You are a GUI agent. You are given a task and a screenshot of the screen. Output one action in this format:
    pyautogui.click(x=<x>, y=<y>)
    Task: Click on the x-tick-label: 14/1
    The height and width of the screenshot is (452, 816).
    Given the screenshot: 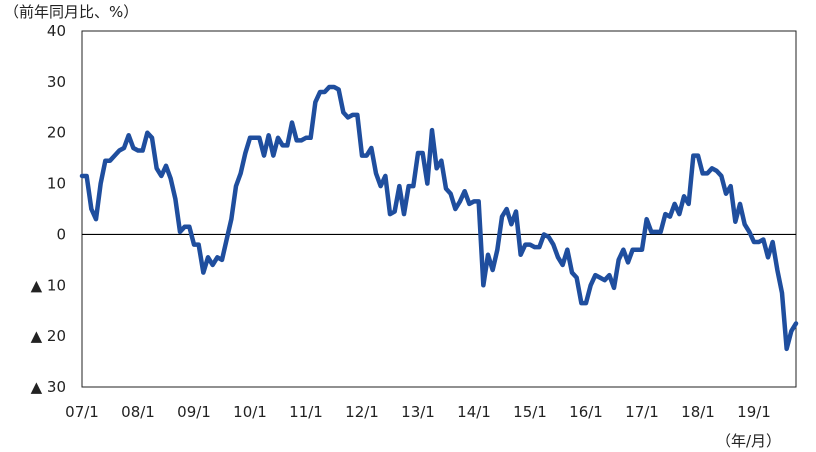 What is the action you would take?
    pyautogui.click(x=474, y=412)
    